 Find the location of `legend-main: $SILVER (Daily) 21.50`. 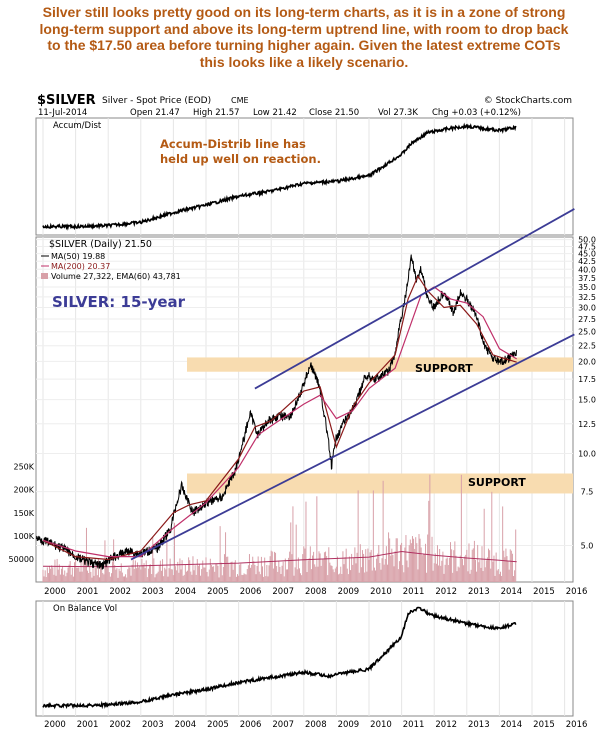

legend-main: $SILVER (Daily) 21.50 is located at coordinates (100, 244).